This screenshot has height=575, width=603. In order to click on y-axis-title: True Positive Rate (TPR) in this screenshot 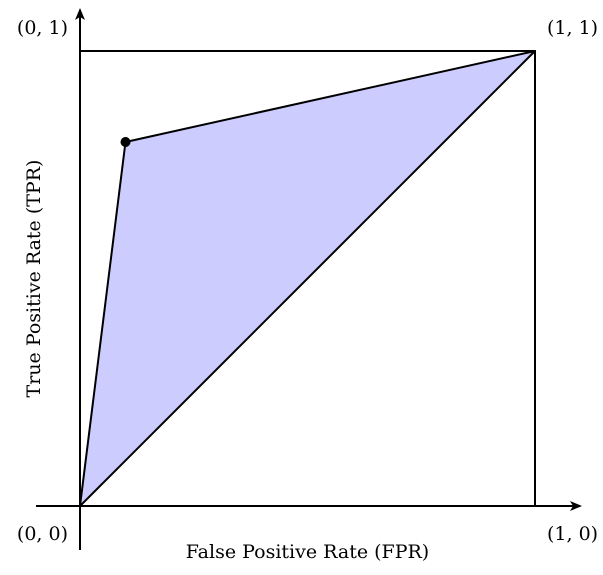, I will do `click(34, 279)`.